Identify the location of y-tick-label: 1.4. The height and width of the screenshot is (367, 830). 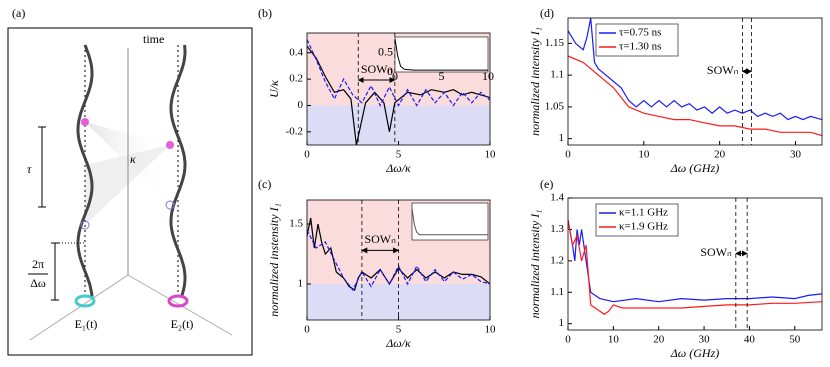
(557, 198).